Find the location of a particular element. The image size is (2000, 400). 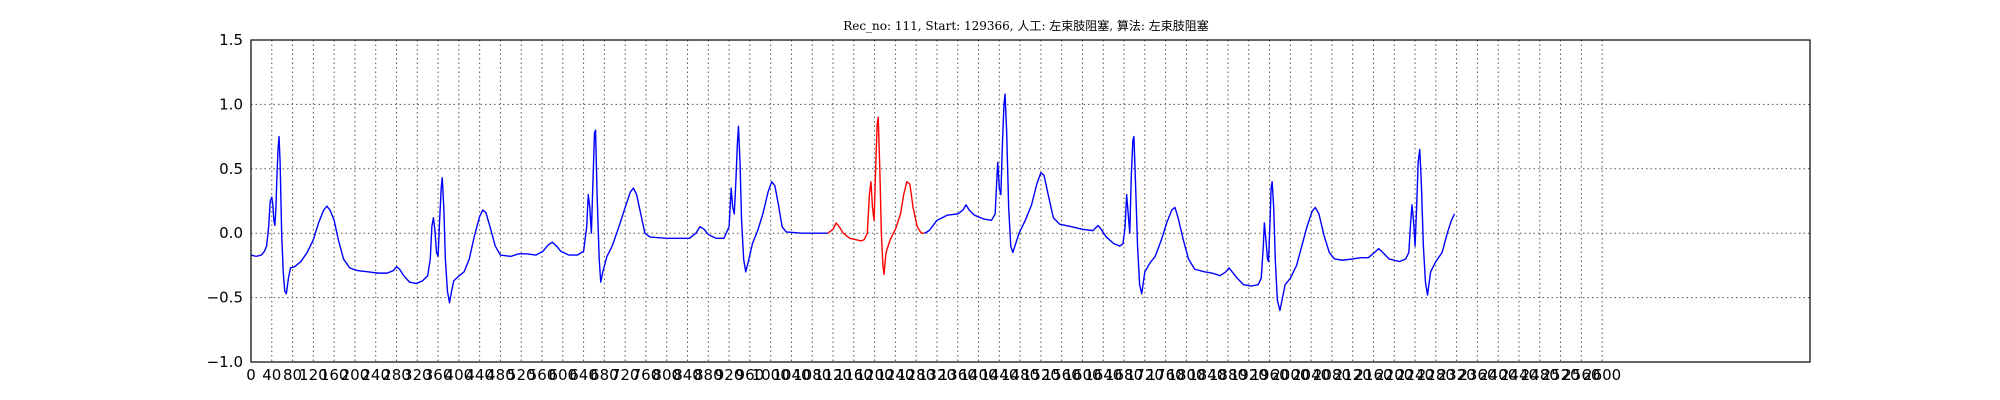

x-tick-label: 1320 is located at coordinates (937, 375).